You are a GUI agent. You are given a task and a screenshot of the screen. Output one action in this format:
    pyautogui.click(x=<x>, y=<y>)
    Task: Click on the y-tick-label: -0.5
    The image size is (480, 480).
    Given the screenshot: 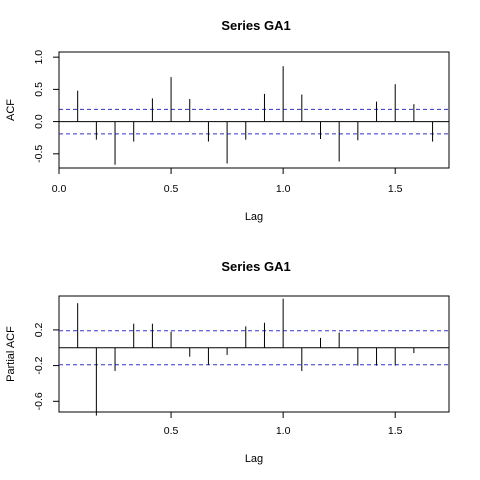 What is the action you would take?
    pyautogui.click(x=39, y=154)
    